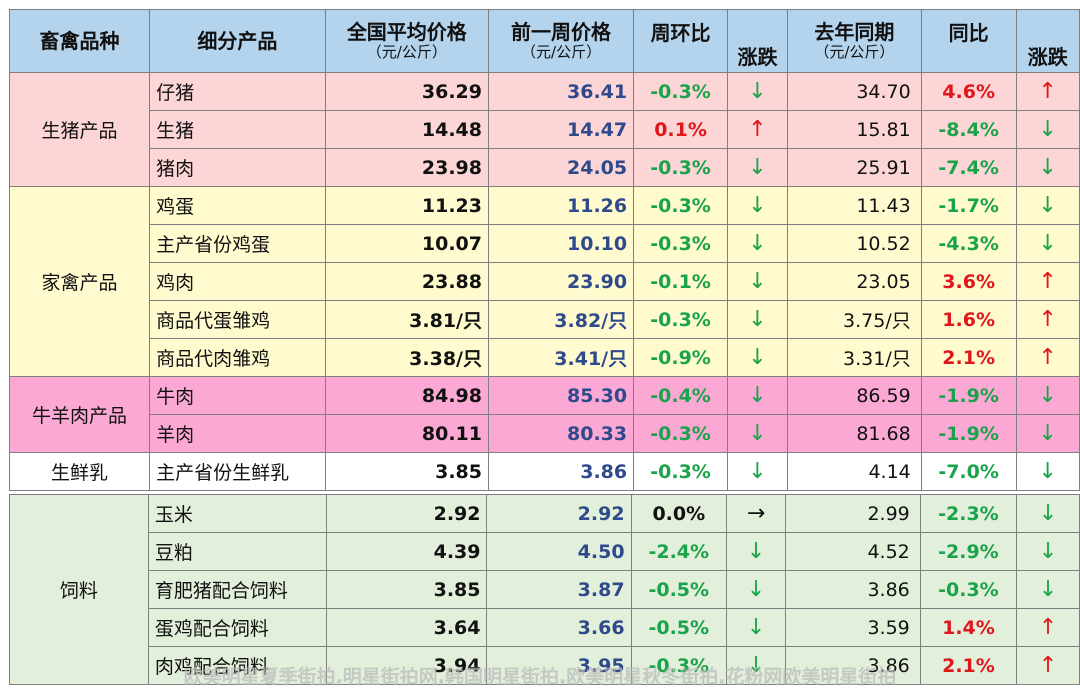  I want to click on last-year-price: 10.52, so click(854, 243).